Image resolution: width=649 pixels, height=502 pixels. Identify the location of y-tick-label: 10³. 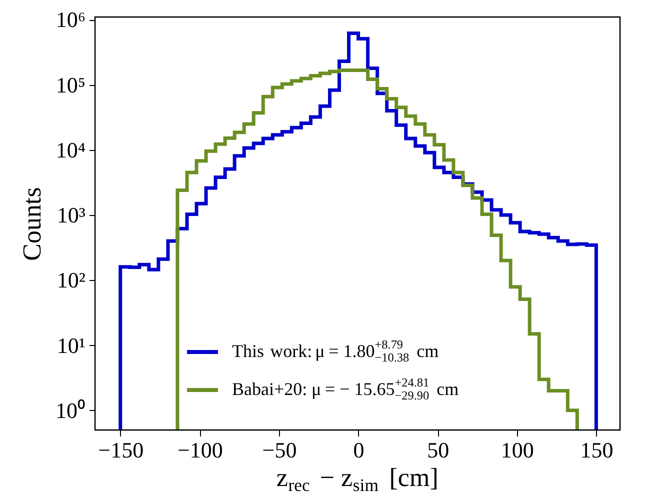
(71, 215).